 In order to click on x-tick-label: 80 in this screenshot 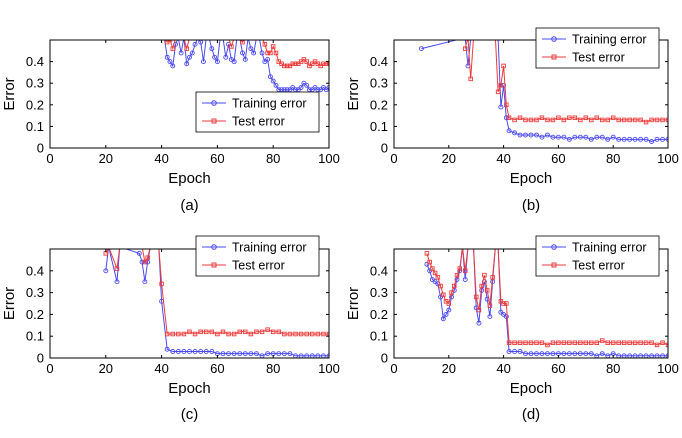, I will do `click(613, 158)`.